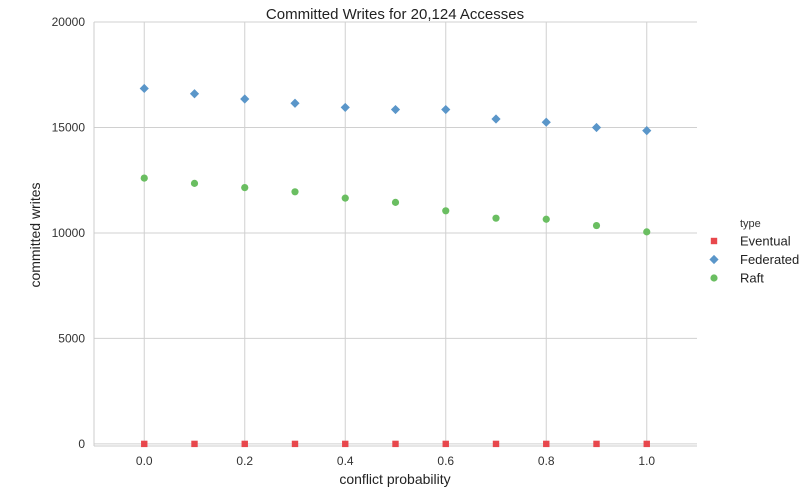 This screenshot has height=504, width=811. Describe the element at coordinates (546, 461) in the screenshot. I see `x-tick-label: 0.8` at that location.